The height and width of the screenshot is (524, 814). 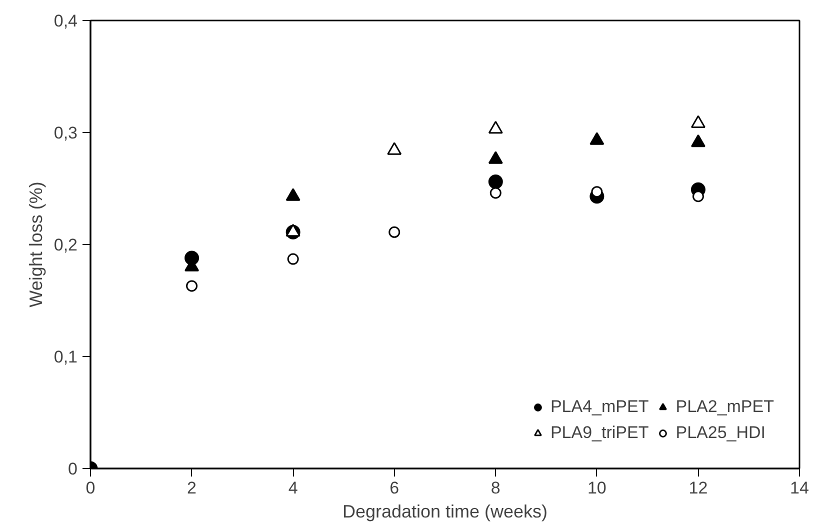 I want to click on y-tick-label: 0,3, so click(x=66, y=133).